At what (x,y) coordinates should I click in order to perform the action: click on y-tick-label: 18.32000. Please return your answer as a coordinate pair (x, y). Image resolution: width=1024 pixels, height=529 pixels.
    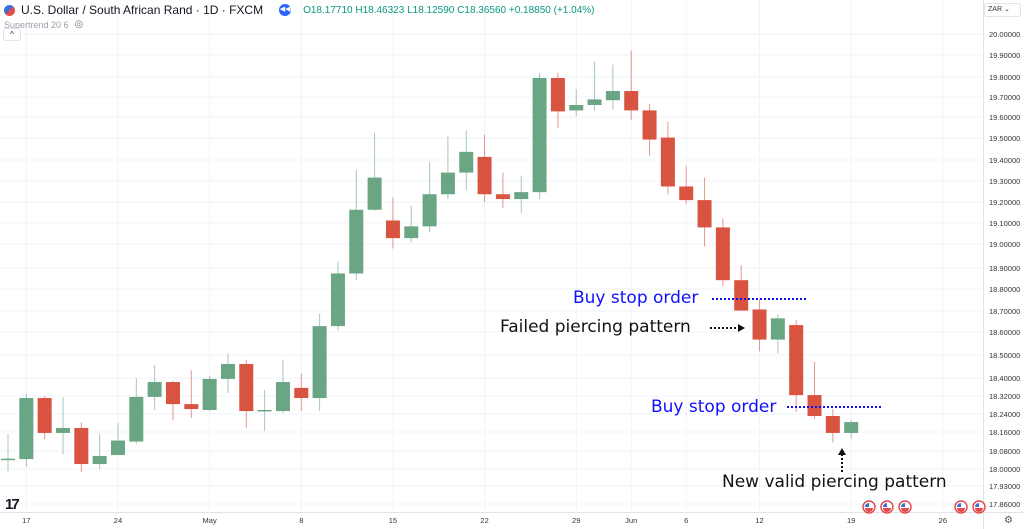
    Looking at the image, I should click on (1004, 396).